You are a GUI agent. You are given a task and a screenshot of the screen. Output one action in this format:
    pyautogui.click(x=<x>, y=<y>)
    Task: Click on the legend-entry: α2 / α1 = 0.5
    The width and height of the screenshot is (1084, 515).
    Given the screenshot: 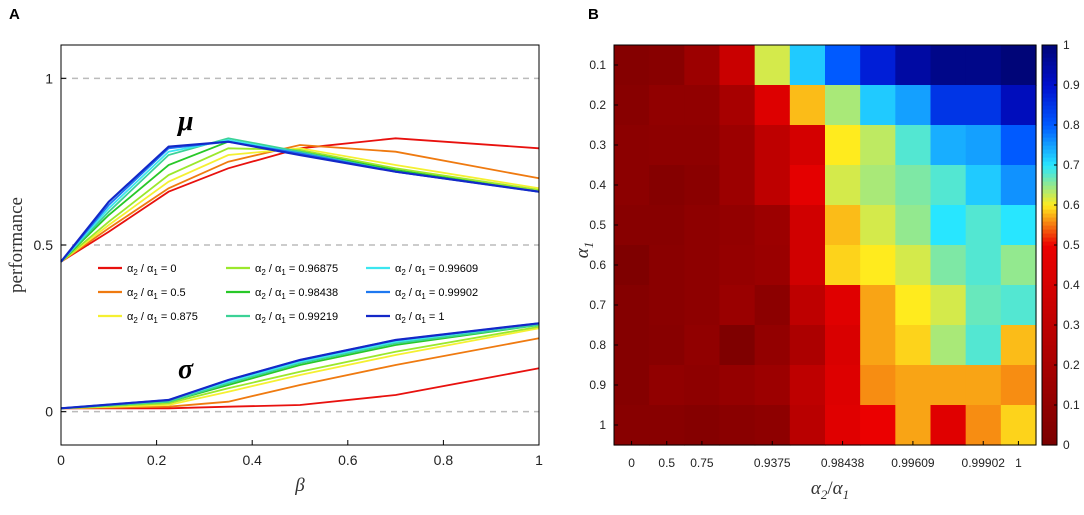 What is the action you would take?
    pyautogui.click(x=156, y=294)
    